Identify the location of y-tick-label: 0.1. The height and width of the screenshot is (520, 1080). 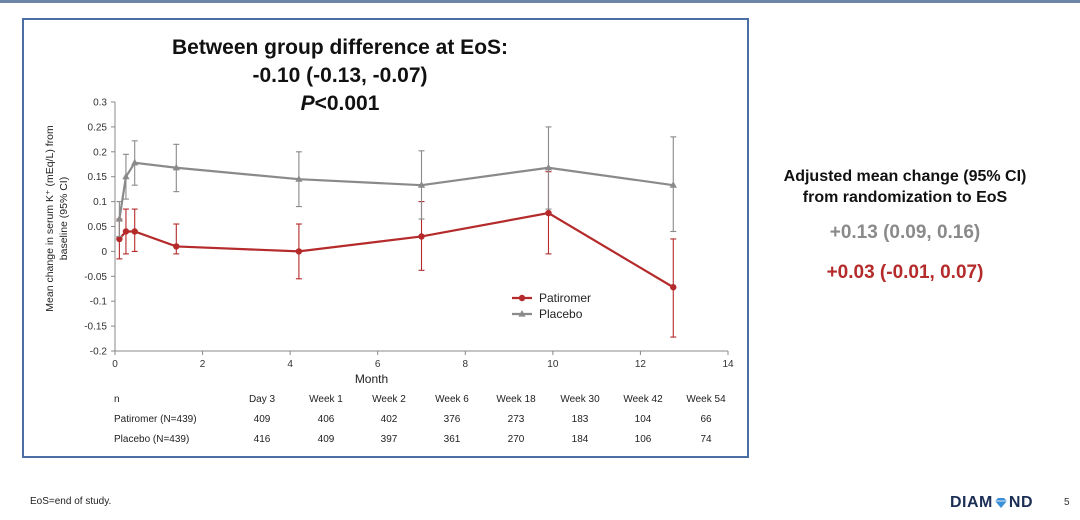
(100, 202).